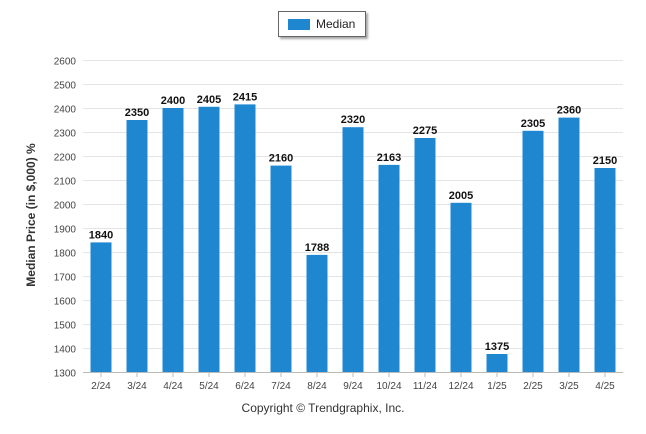 The height and width of the screenshot is (434, 646). Describe the element at coordinates (245, 97) in the screenshot. I see `data-label: 2415` at that location.